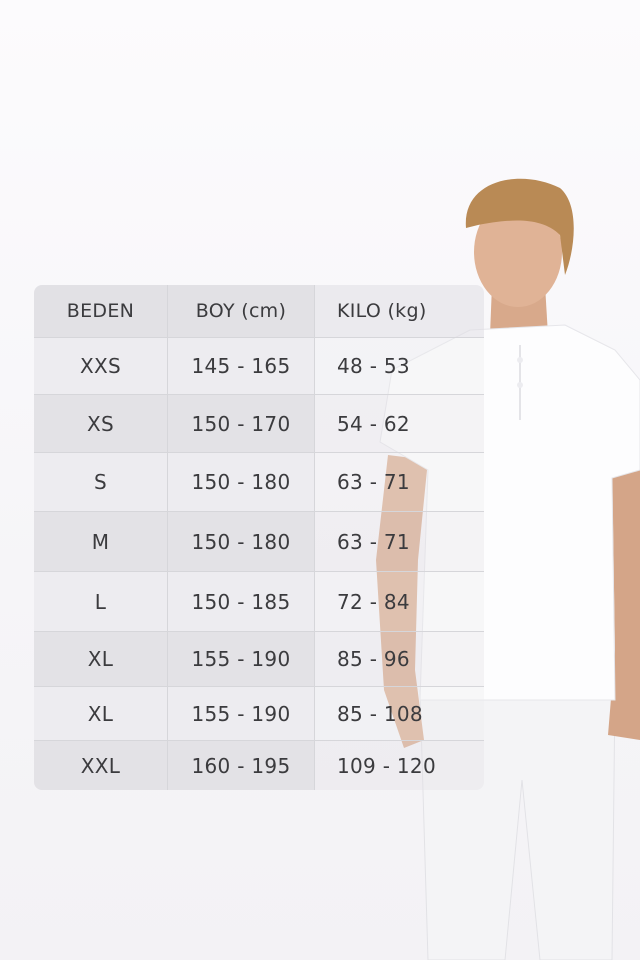  I want to click on size-cell: XXL, so click(101, 765).